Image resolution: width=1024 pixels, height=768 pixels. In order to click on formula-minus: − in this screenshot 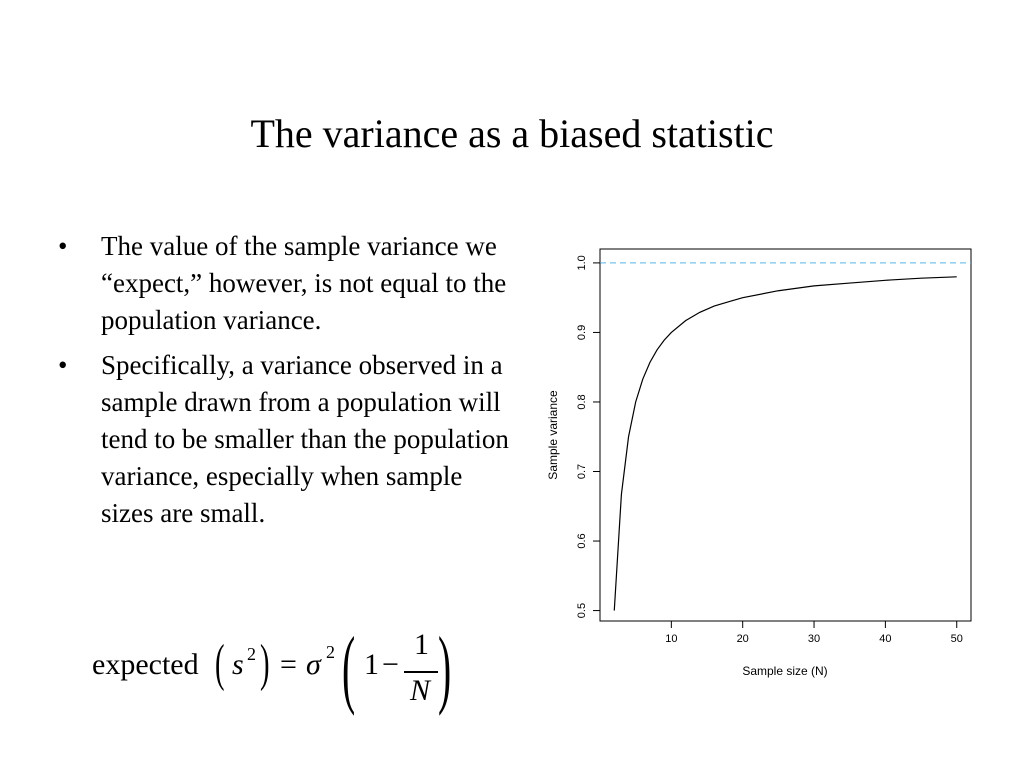, I will do `click(390, 664)`.